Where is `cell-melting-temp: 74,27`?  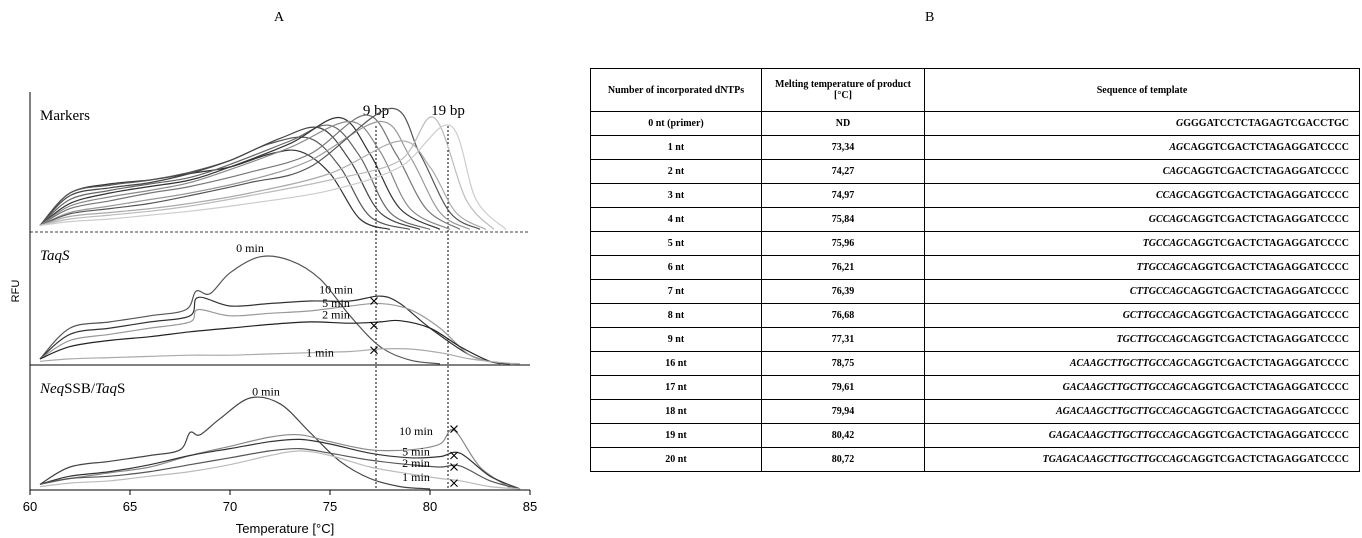
cell-melting-temp: 74,27 is located at coordinates (843, 171).